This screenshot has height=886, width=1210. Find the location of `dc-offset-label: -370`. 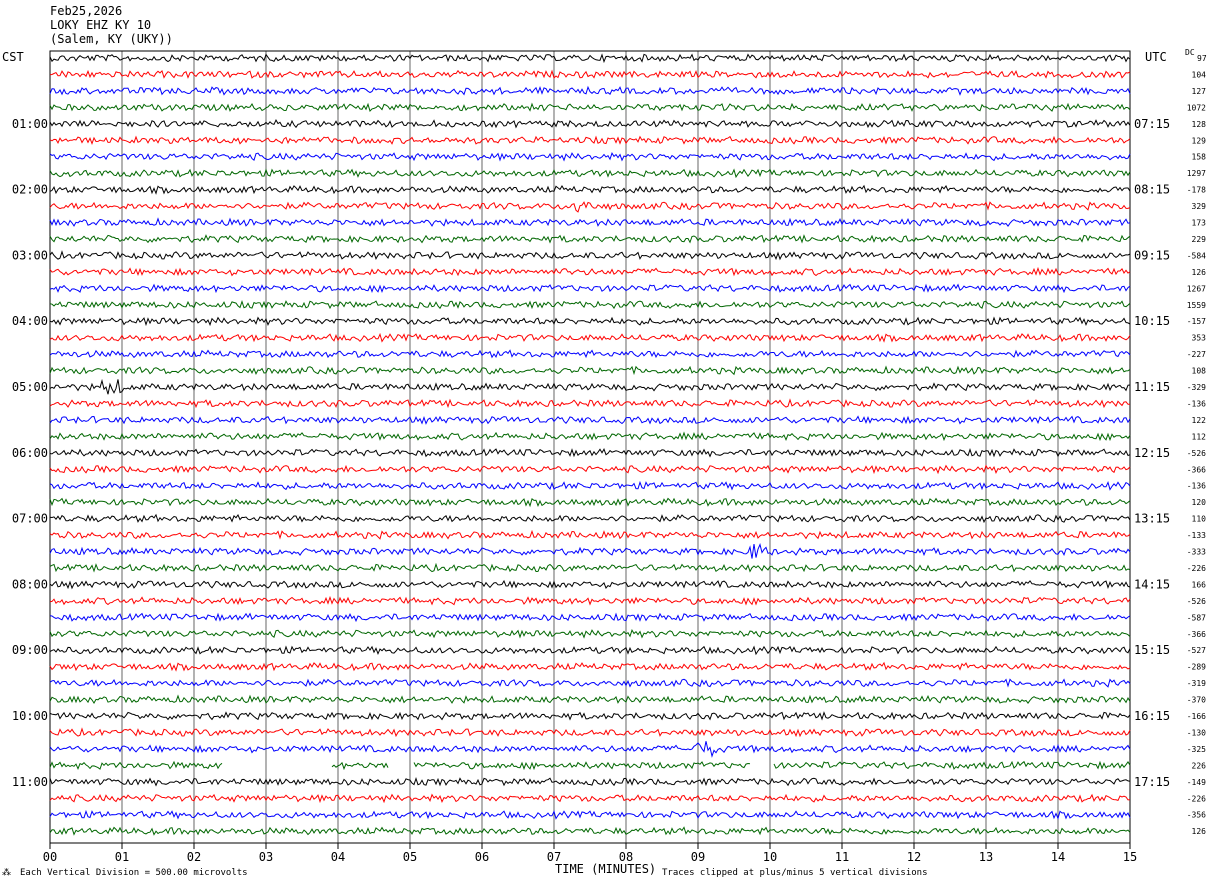

dc-offset-label: -370 is located at coordinates (1196, 700).